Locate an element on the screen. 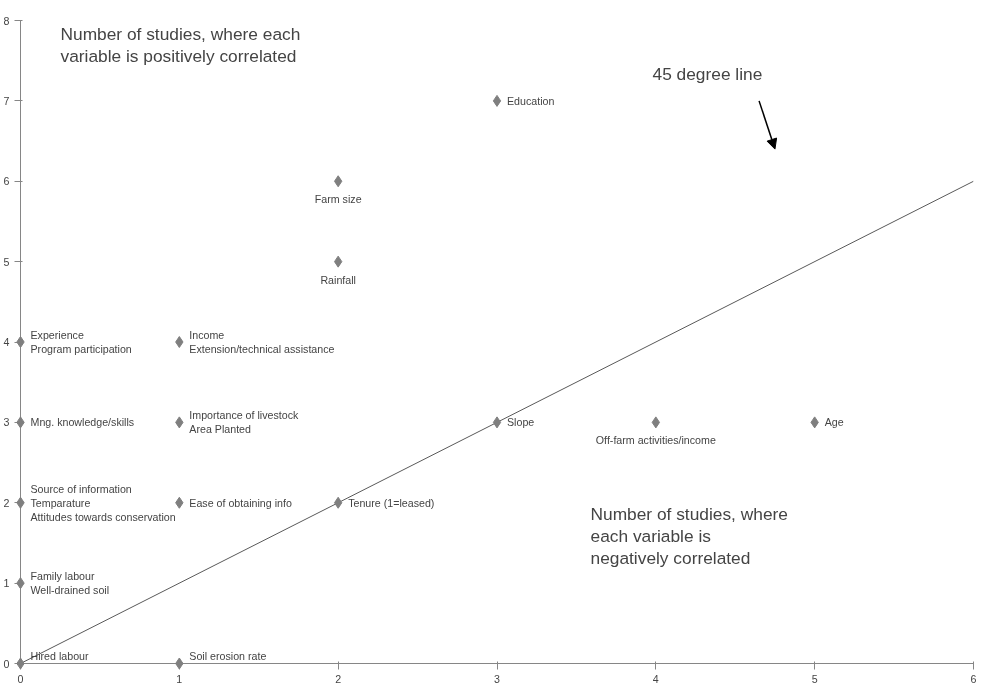 The width and height of the screenshot is (1001, 685). x-tick-label: 1 is located at coordinates (179, 678).